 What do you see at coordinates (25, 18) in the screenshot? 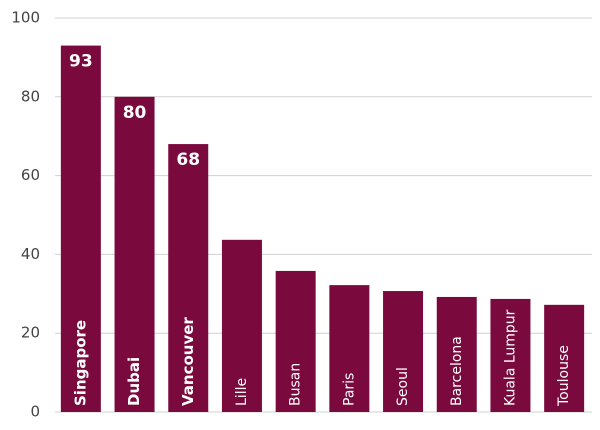
I see `y-tick-label: 100` at bounding box center [25, 18].